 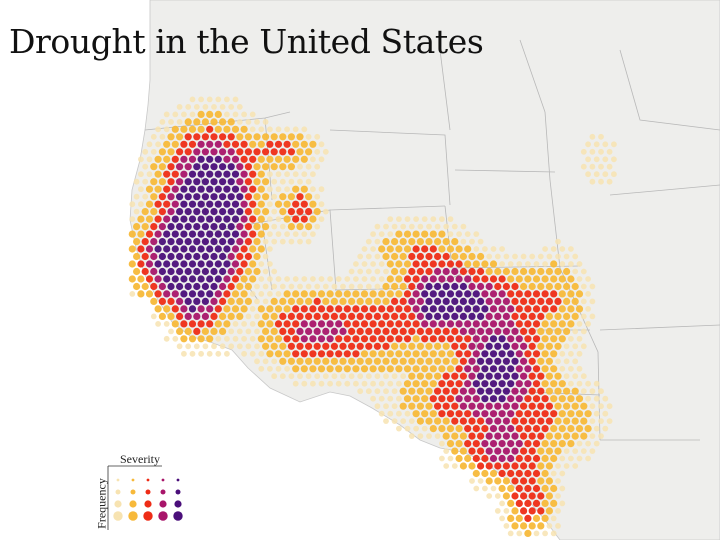 I want to click on legend-frequency-label: Frequency, so click(x=101, y=503).